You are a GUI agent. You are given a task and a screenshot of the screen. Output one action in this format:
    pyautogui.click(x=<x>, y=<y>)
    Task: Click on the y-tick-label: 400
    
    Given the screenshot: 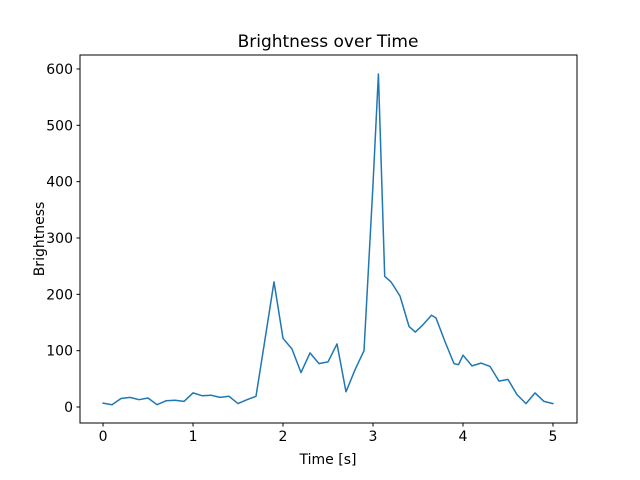 What is the action you would take?
    pyautogui.click(x=59, y=183)
    